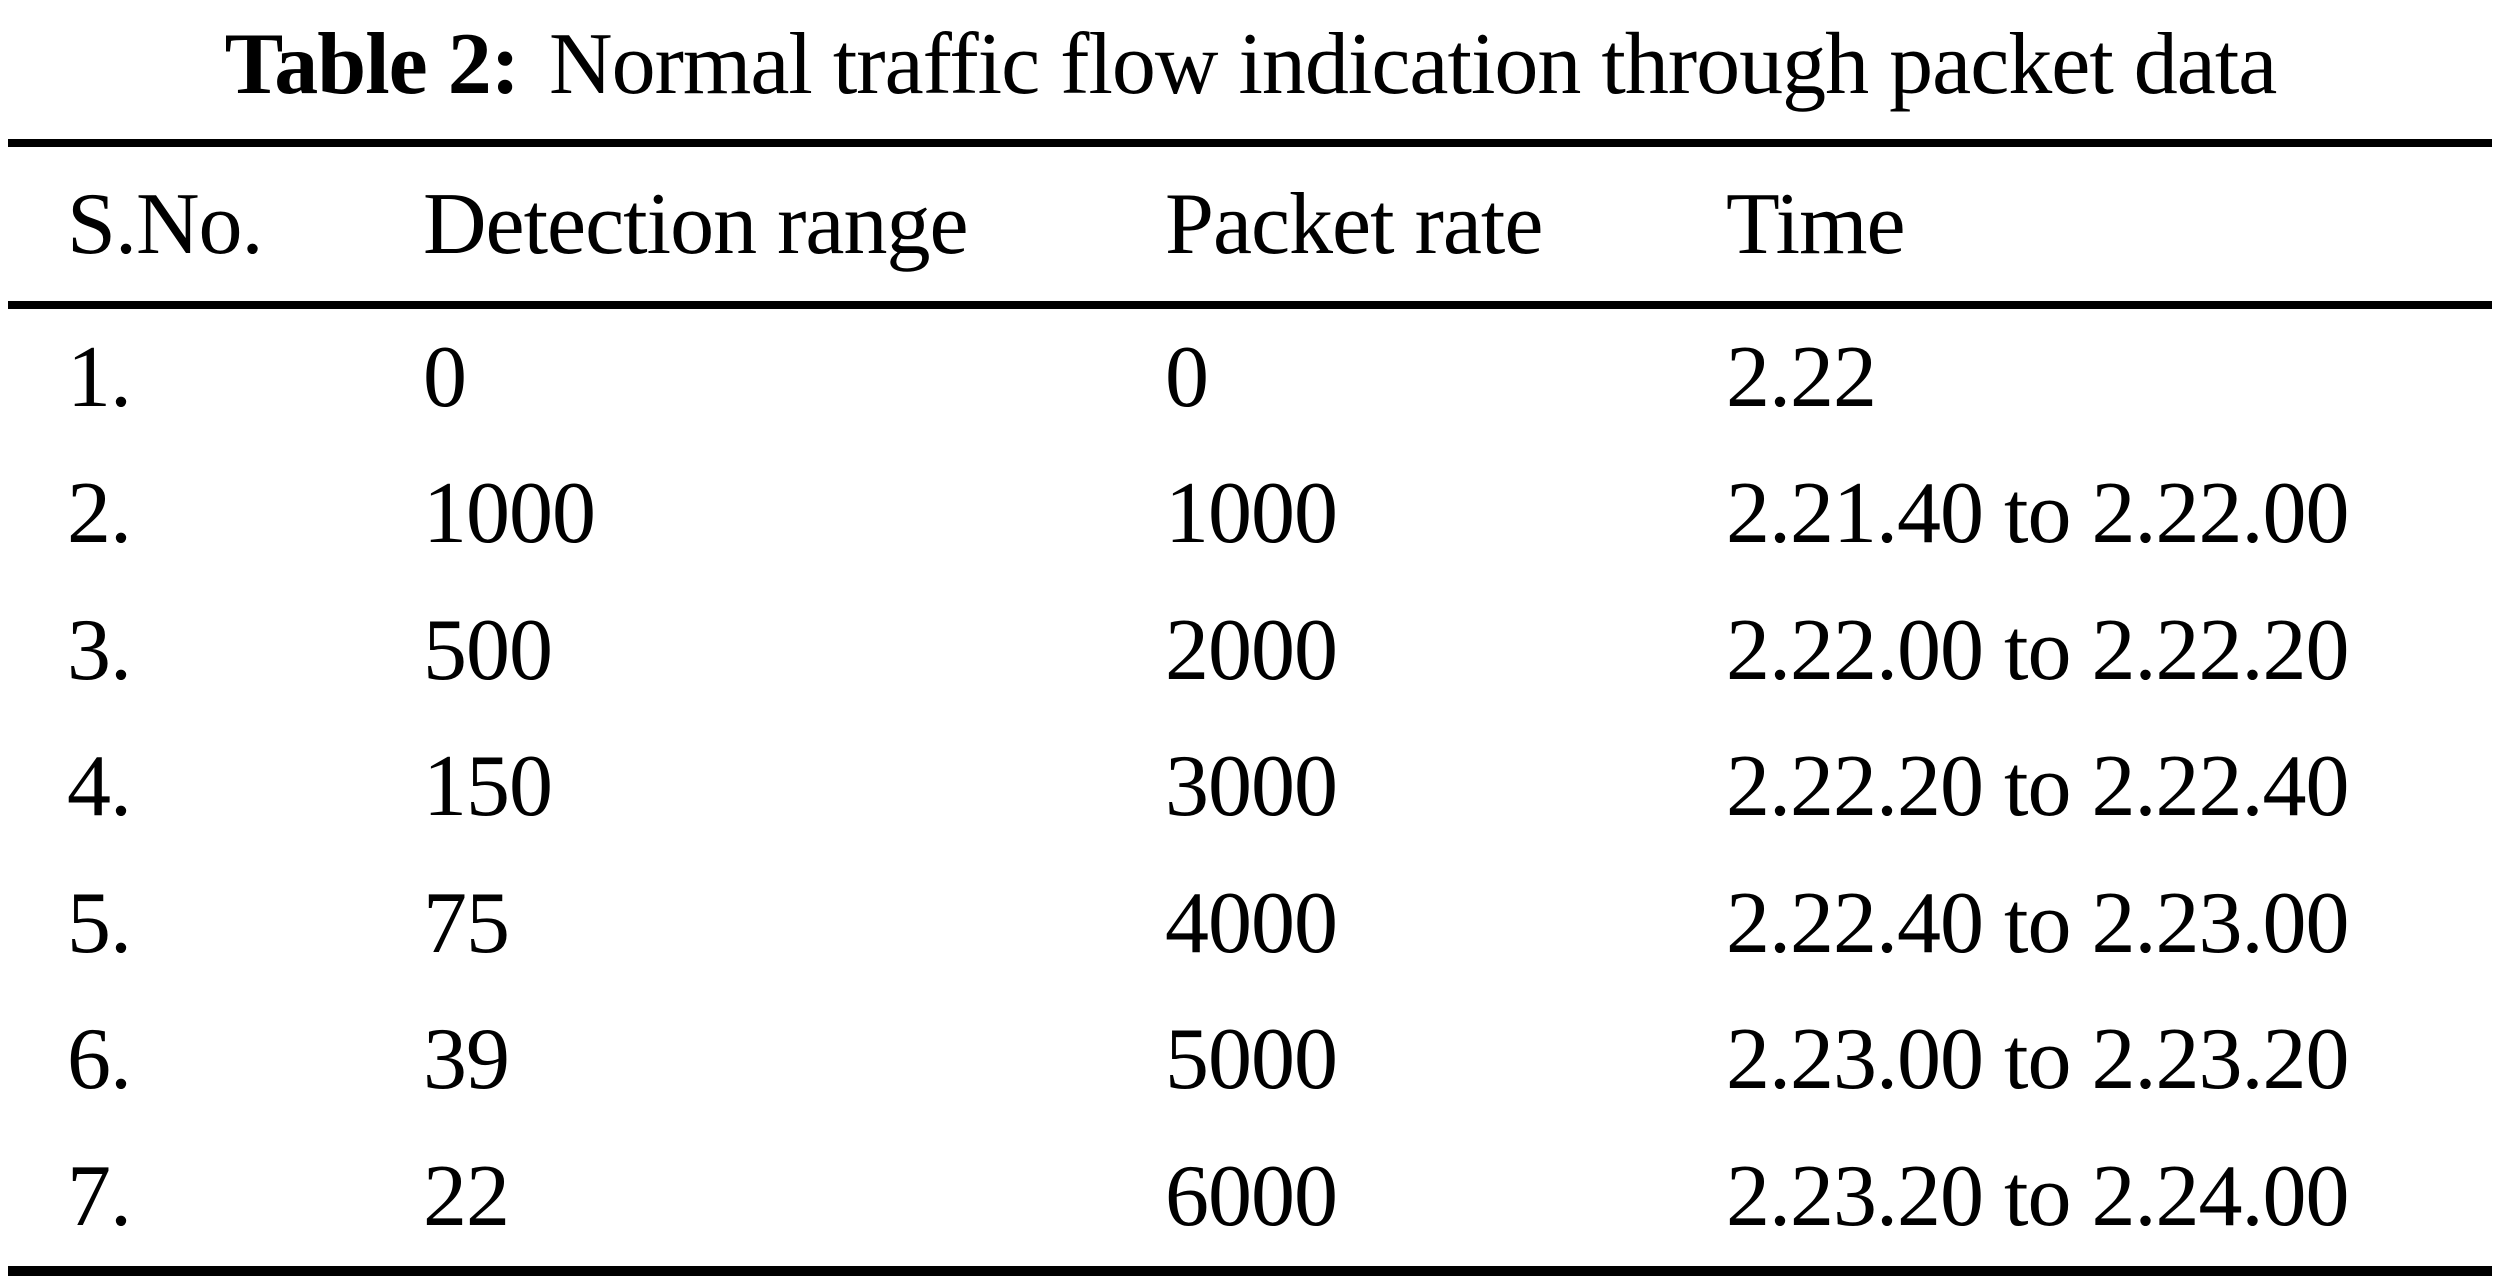  Describe the element at coordinates (509, 514) in the screenshot. I see `cell-detection-range: 1000` at that location.